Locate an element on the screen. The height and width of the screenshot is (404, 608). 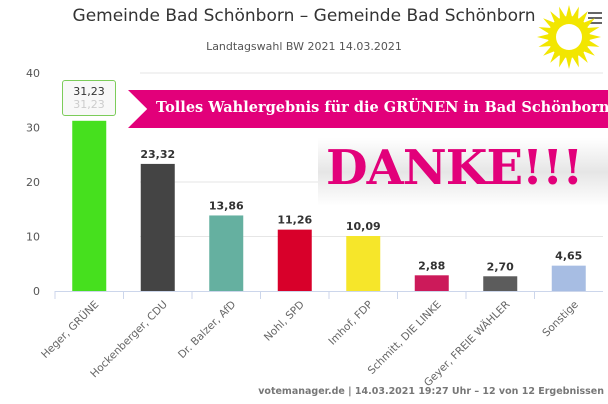
data-label: 13,86 is located at coordinates (226, 205).